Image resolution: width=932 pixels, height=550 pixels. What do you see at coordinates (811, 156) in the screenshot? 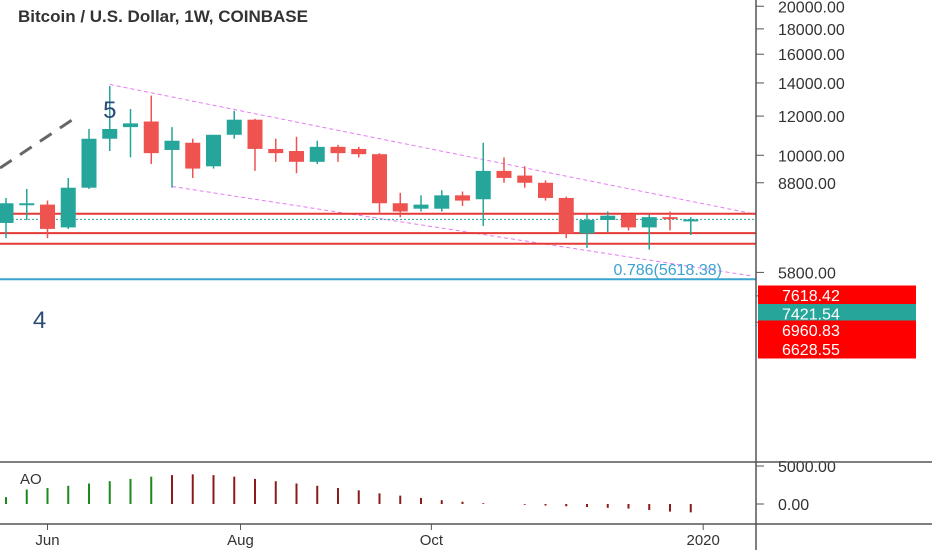
I see `y-tick-label: 10000.00` at bounding box center [811, 156].